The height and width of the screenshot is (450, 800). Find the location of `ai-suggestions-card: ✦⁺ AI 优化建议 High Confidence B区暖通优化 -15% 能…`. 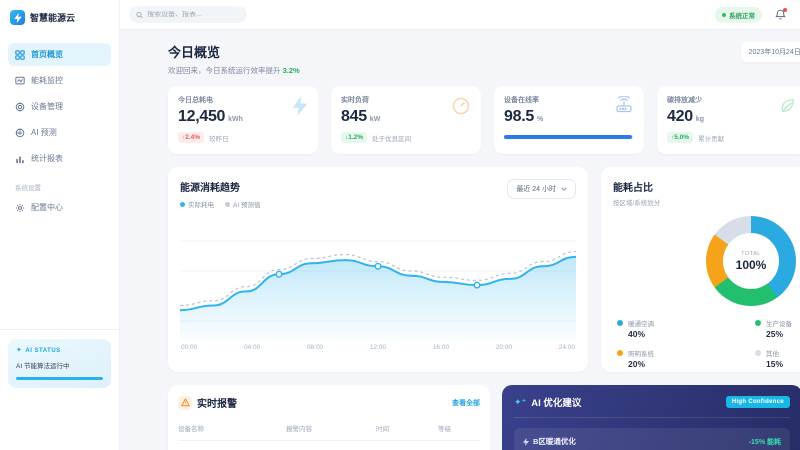

ai-suggestions-card: ✦⁺ AI 优化建议 High Confidence B区暖通优化 -15% 能… is located at coordinates (651, 417).